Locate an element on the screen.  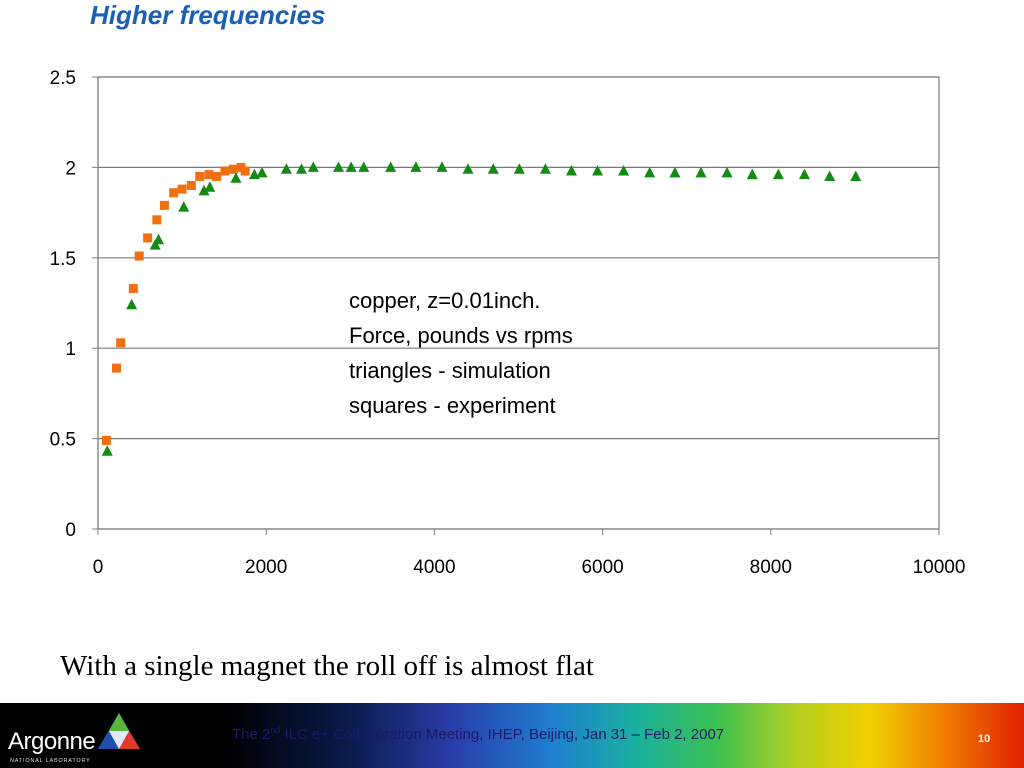
x-tick-label: 8000 is located at coordinates (771, 567).